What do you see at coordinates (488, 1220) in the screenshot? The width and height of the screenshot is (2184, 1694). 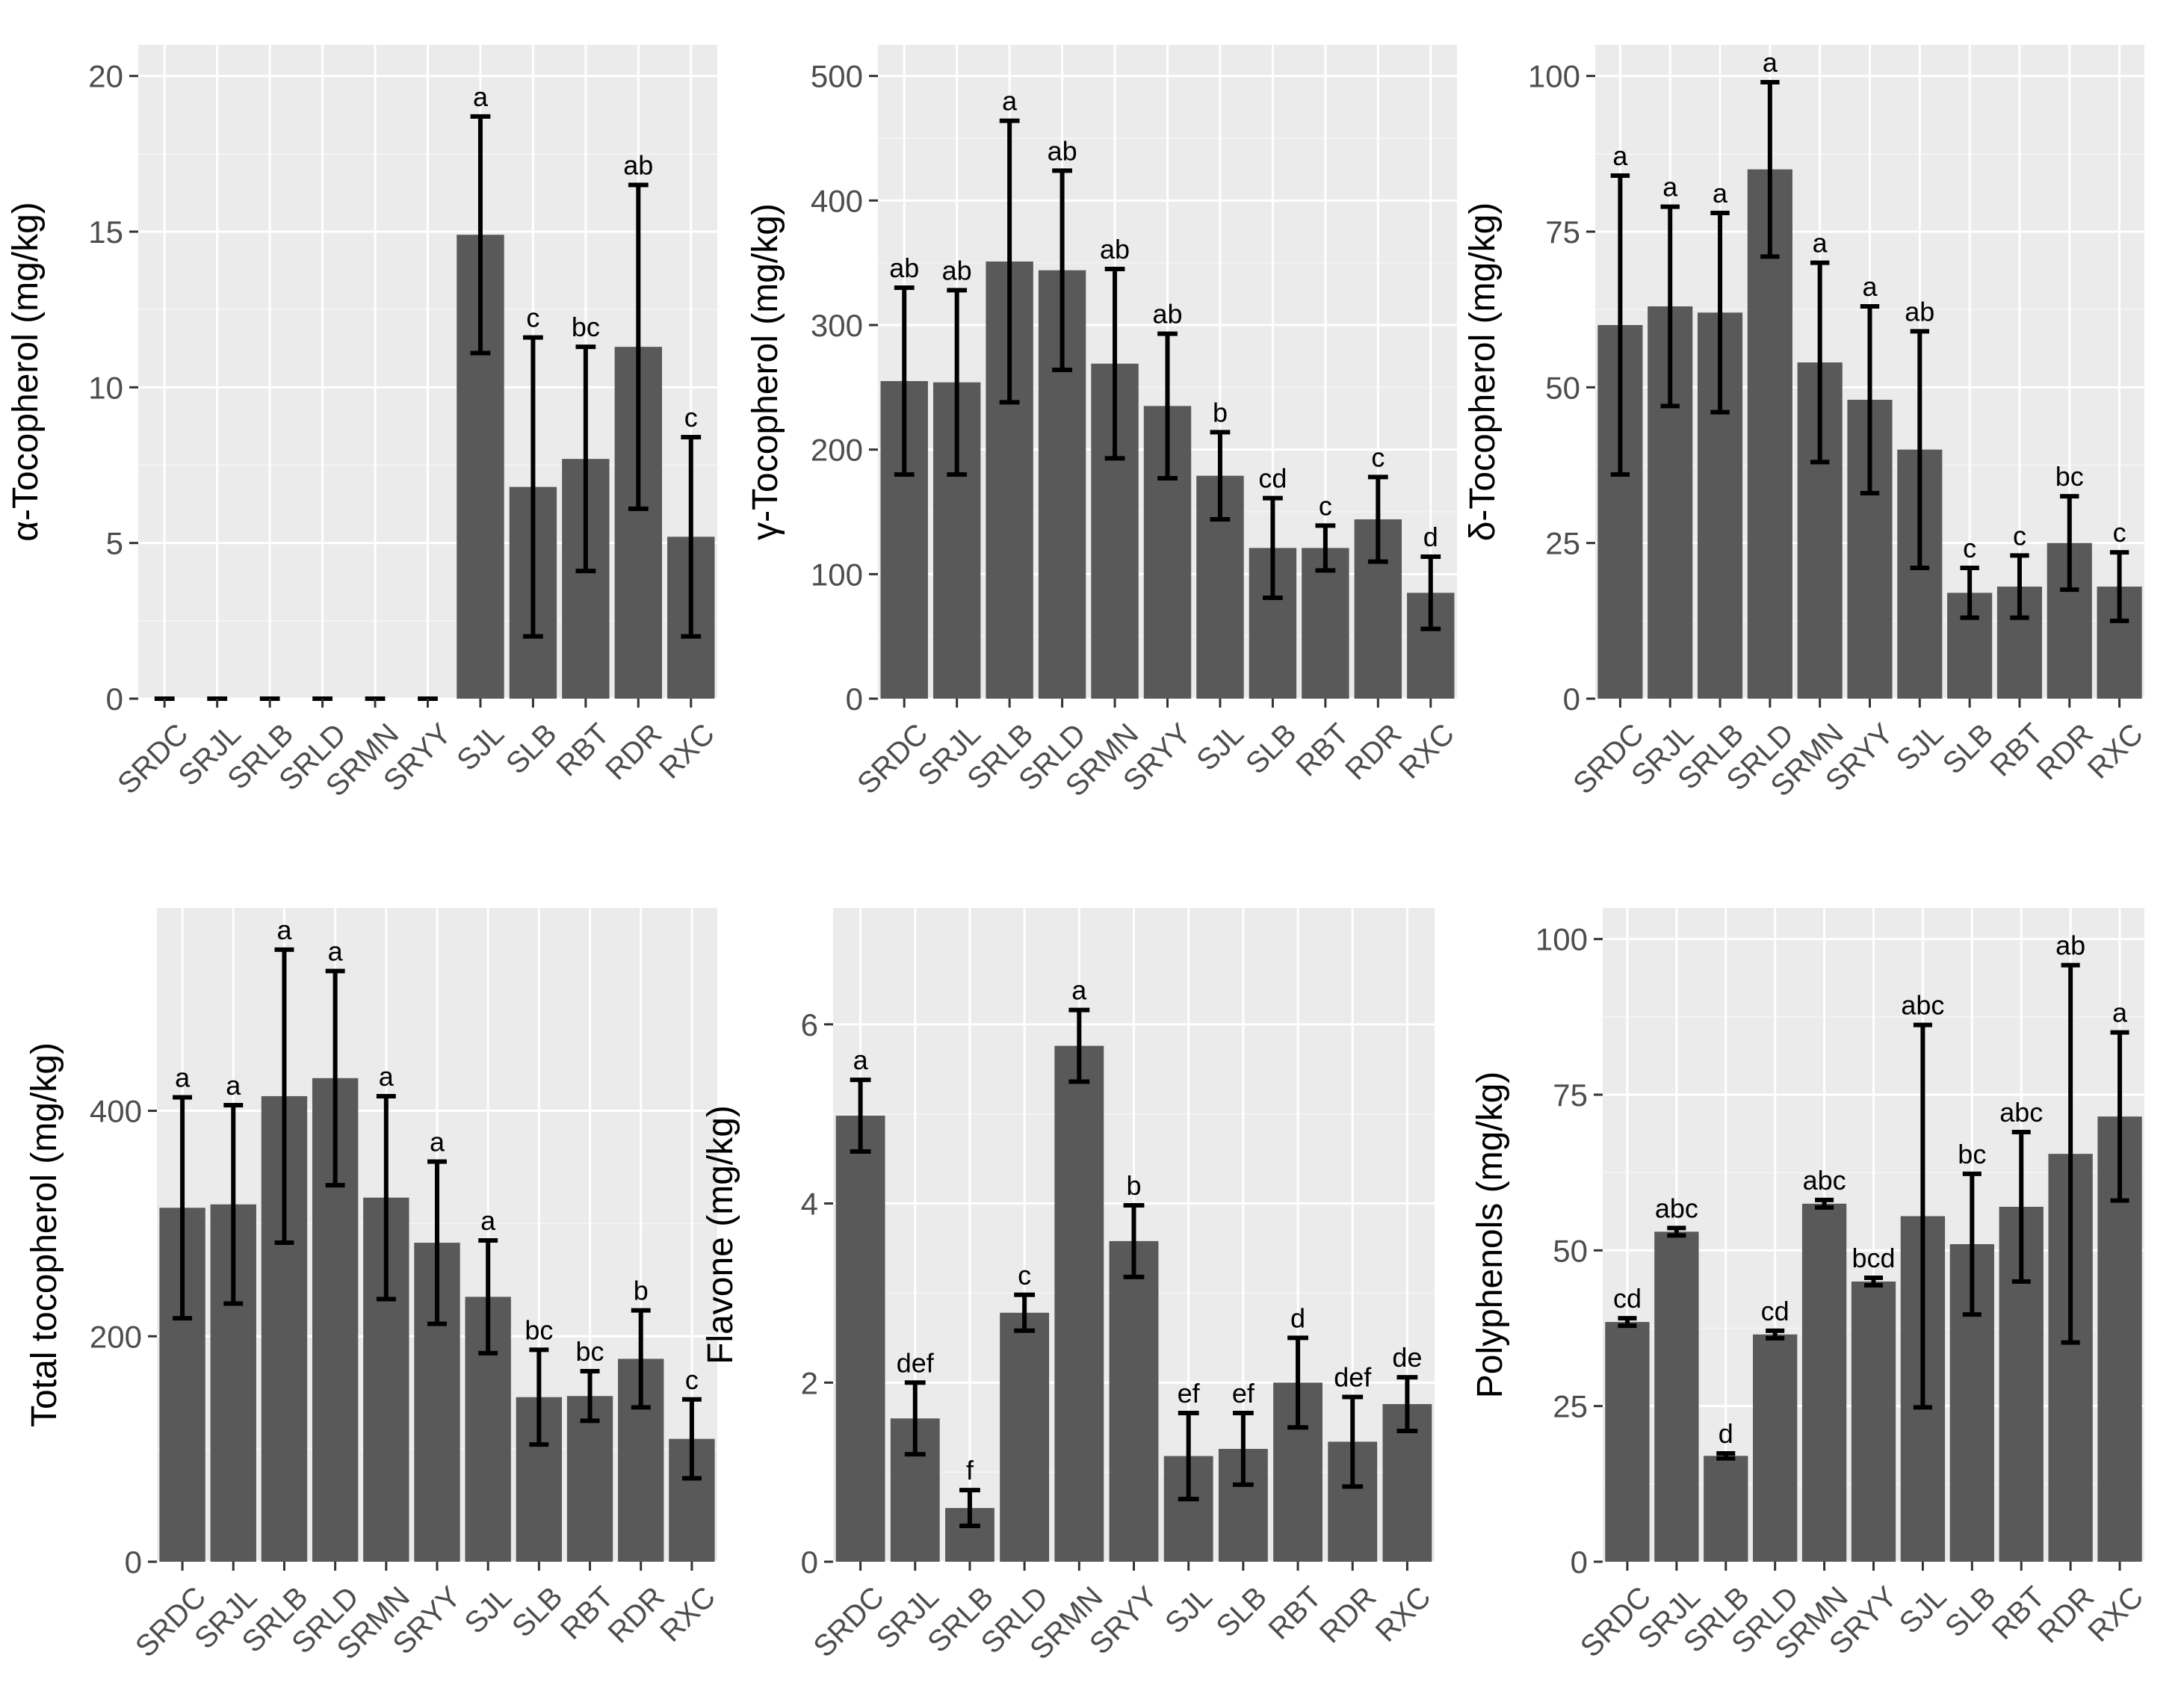 I see `significance-letter-SJL: a` at bounding box center [488, 1220].